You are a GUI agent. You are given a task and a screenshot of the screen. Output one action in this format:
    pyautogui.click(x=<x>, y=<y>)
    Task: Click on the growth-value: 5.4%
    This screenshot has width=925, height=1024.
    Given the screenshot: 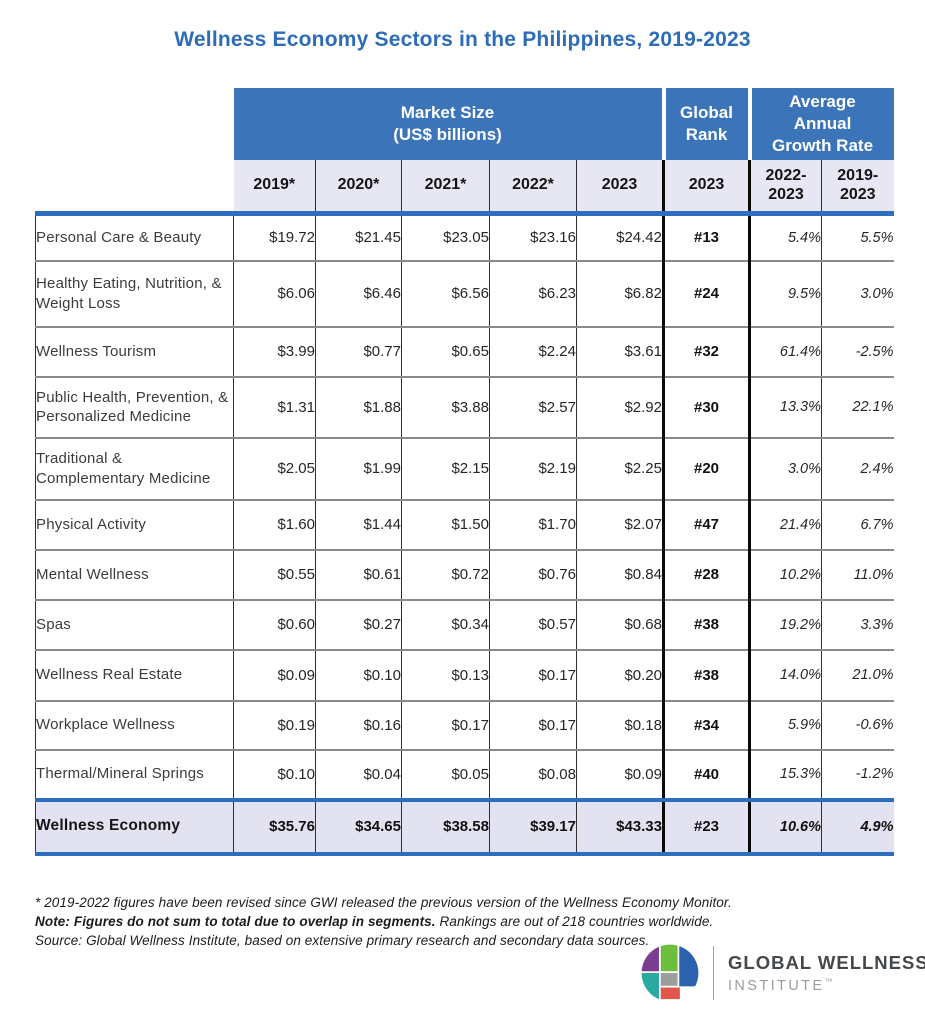 What is the action you would take?
    pyautogui.click(x=785, y=236)
    